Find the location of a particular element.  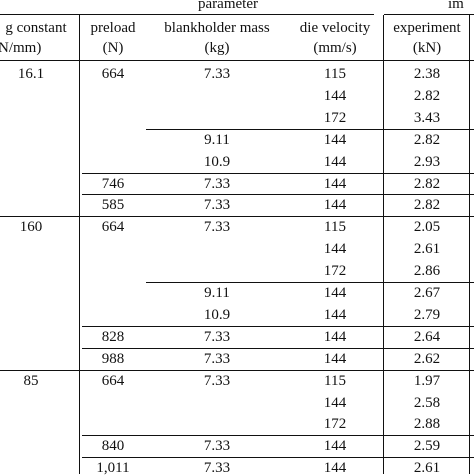

col-header-blankholder-mass: blankholder mass (kg) is located at coordinates (217, 38).